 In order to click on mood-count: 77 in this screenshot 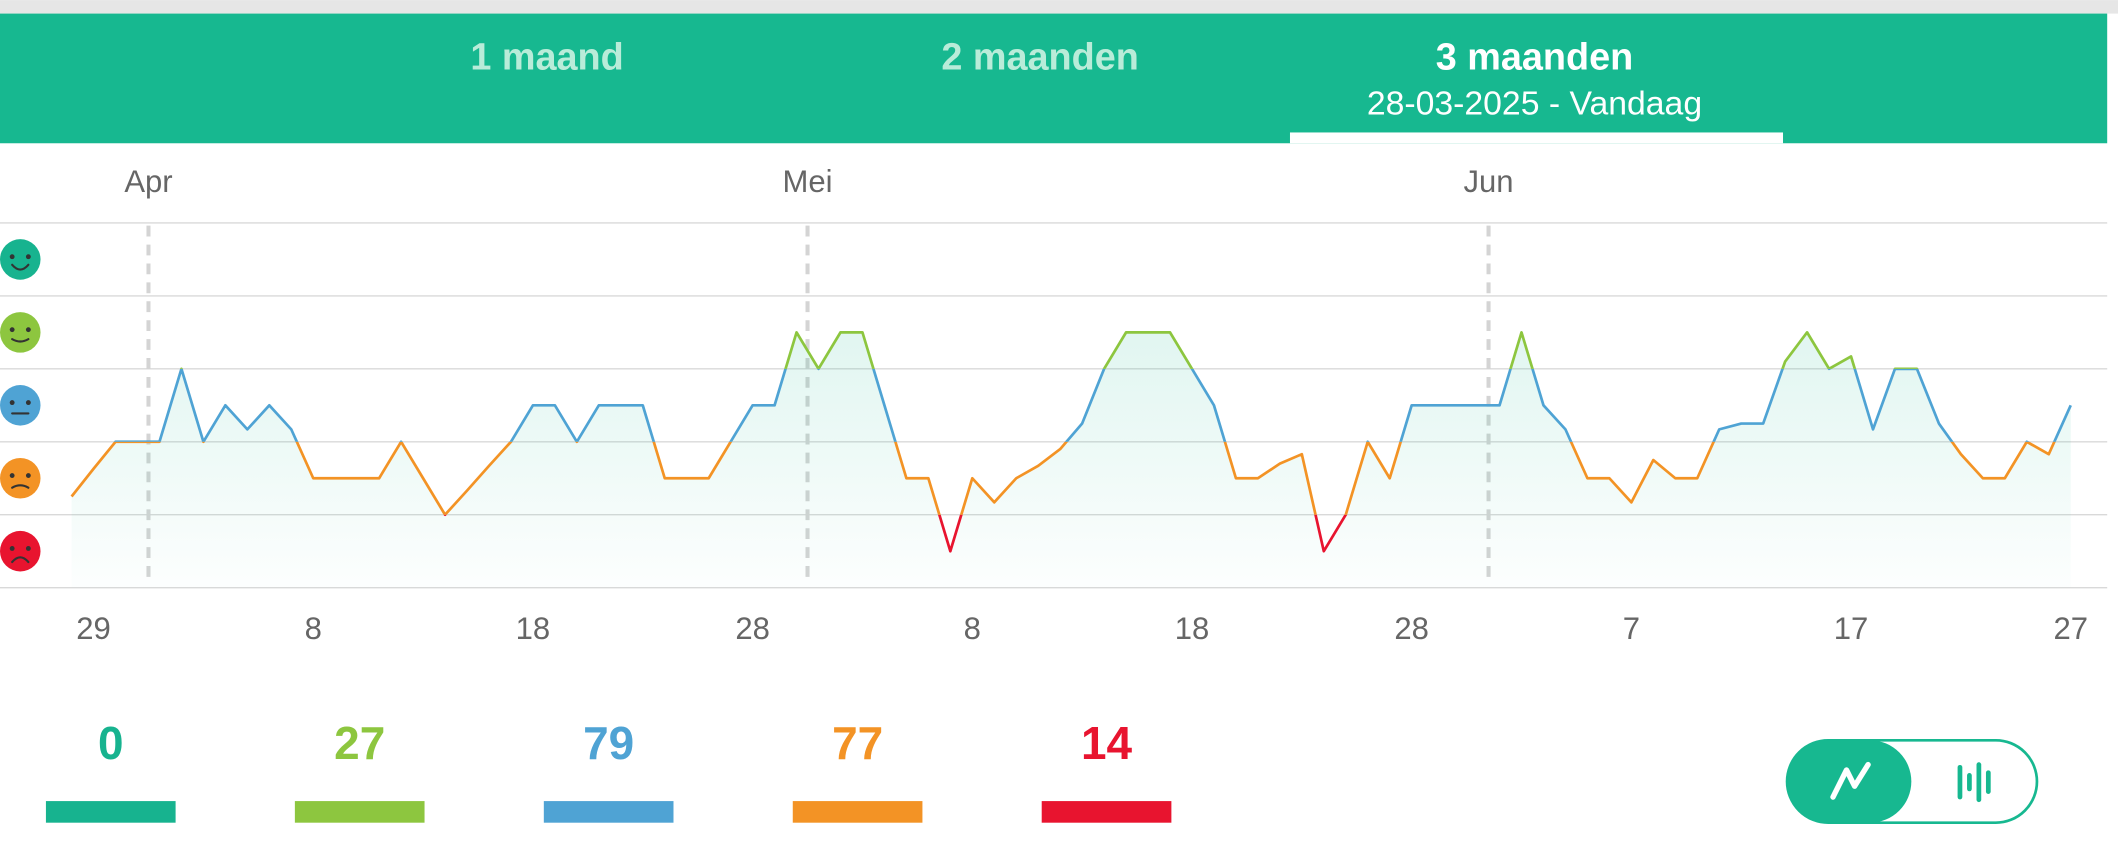, I will do `click(857, 743)`.